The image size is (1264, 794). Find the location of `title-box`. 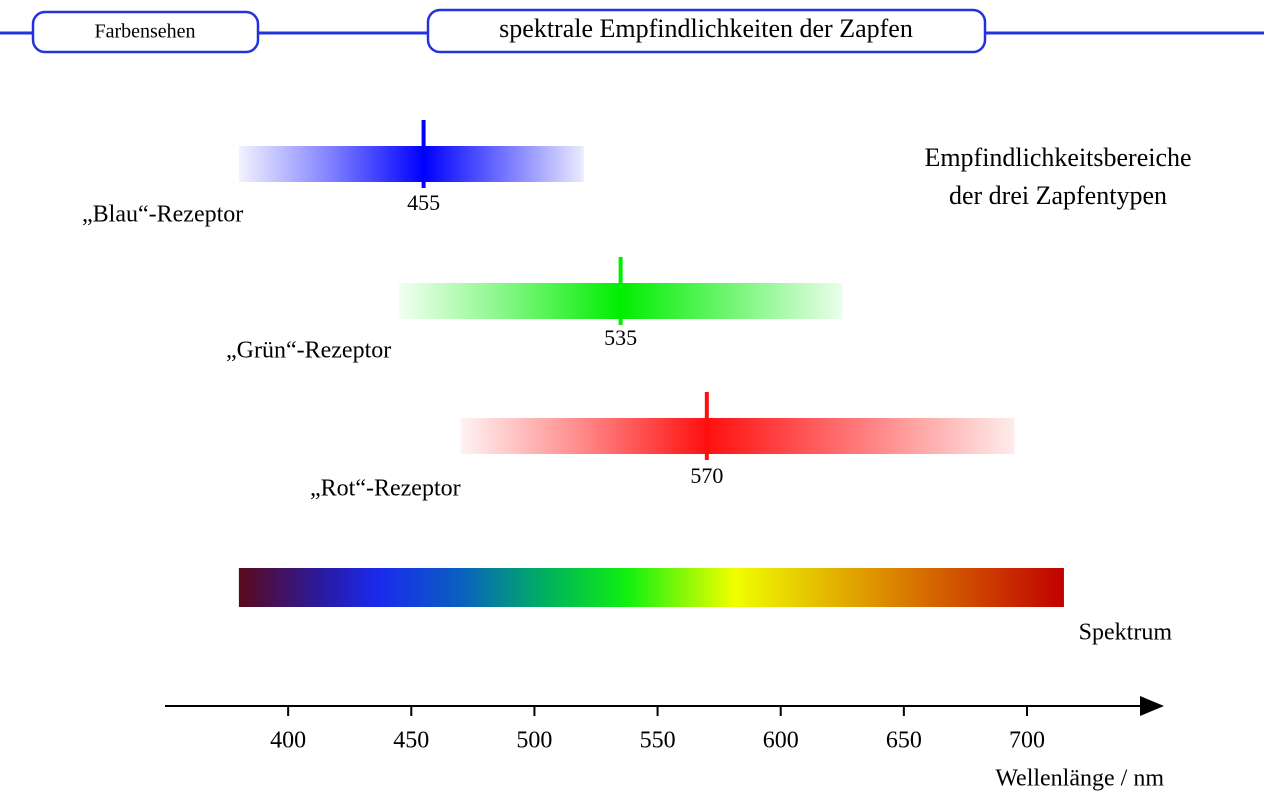

title-box is located at coordinates (706, 31).